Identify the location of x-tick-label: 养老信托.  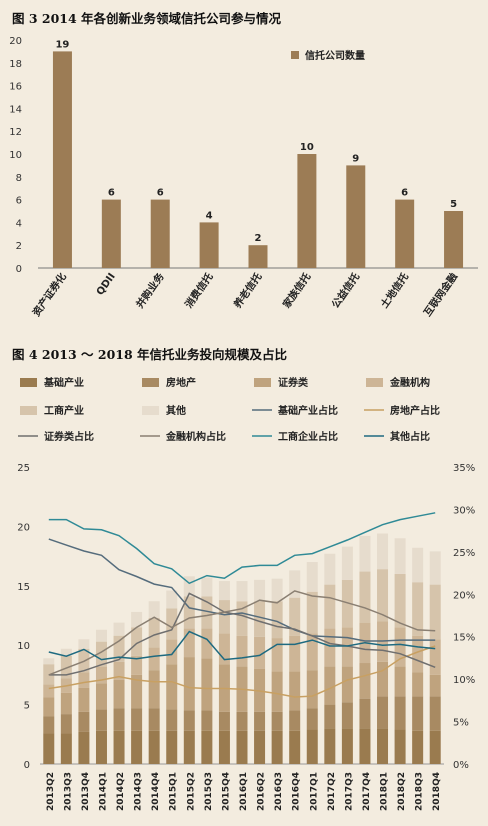
(247, 290).